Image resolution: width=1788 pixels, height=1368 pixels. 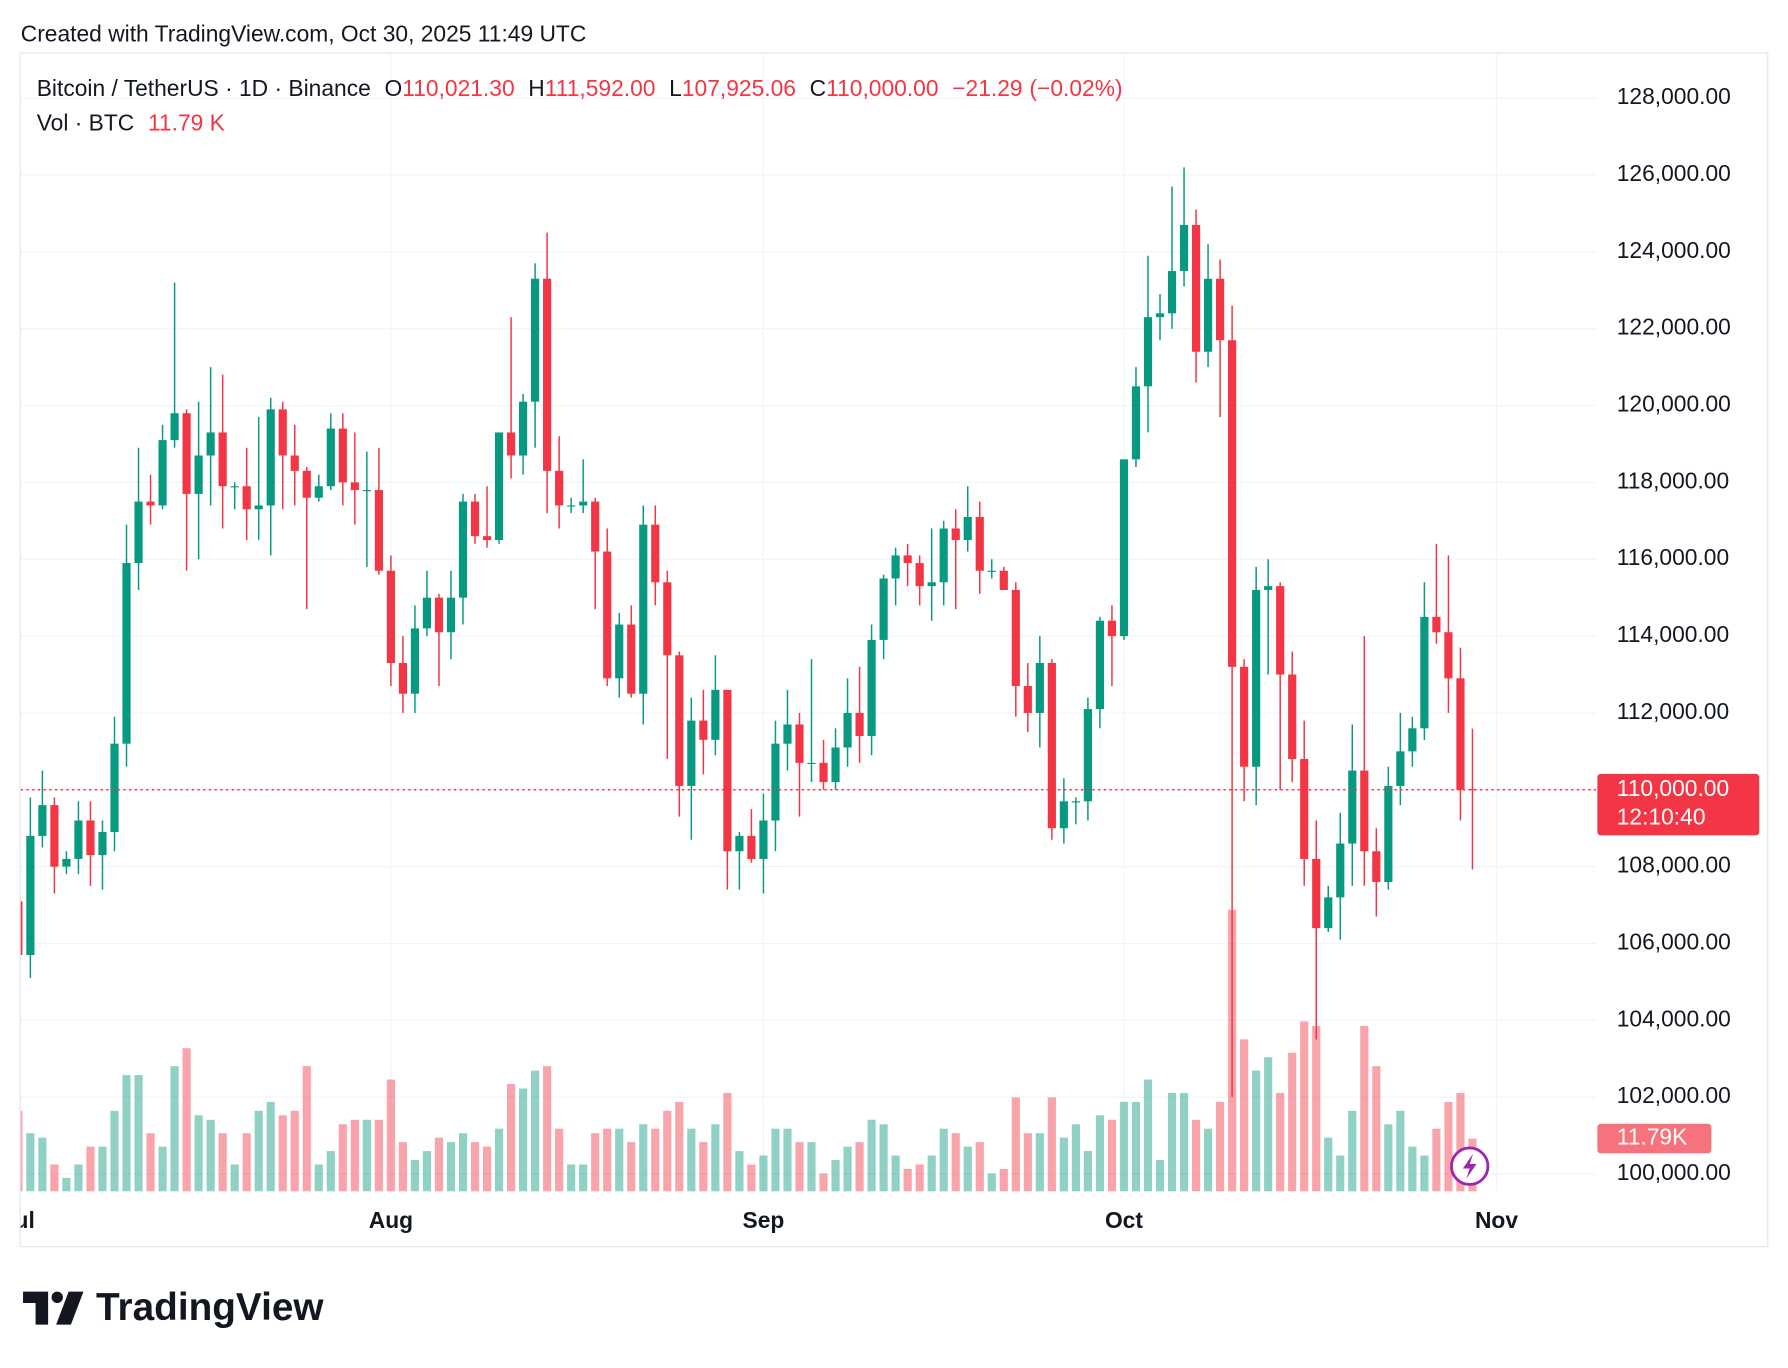 I want to click on logo-dot, so click(x=57, y=1297).